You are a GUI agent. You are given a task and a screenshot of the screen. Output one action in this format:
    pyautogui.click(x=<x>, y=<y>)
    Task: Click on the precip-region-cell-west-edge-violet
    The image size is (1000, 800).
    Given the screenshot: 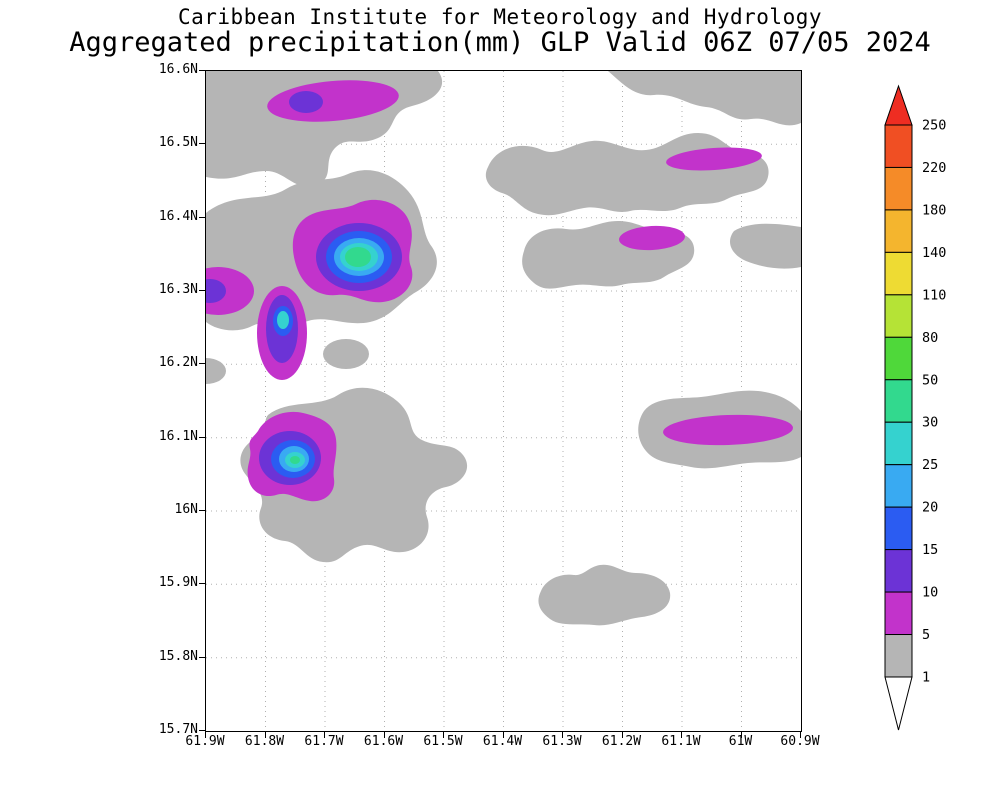 What is the action you would take?
    pyautogui.click(x=216, y=291)
    